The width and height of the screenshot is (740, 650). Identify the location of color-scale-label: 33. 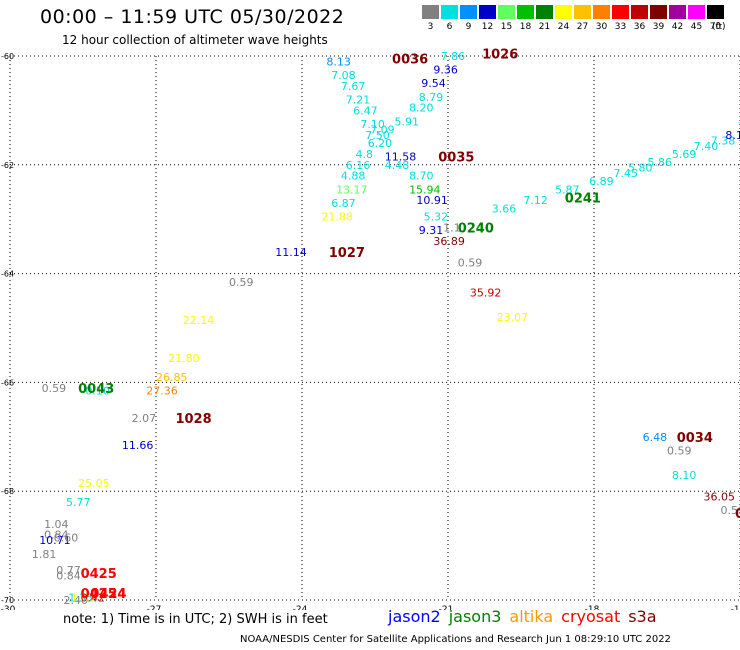
(620, 27).